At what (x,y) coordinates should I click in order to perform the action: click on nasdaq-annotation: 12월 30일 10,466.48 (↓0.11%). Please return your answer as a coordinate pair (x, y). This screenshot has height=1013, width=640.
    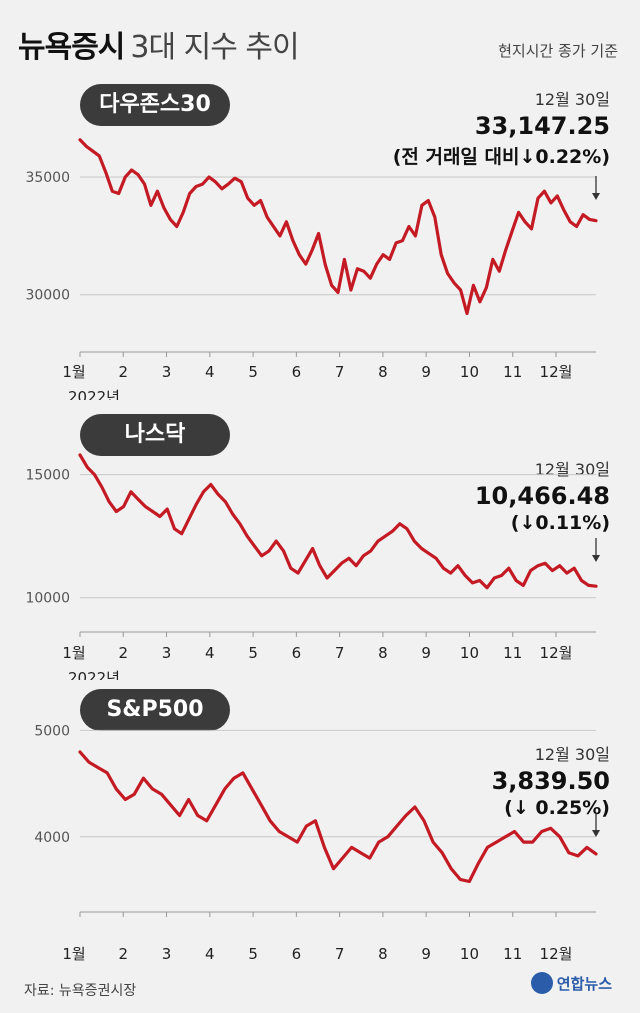
    Looking at the image, I should click on (542, 495).